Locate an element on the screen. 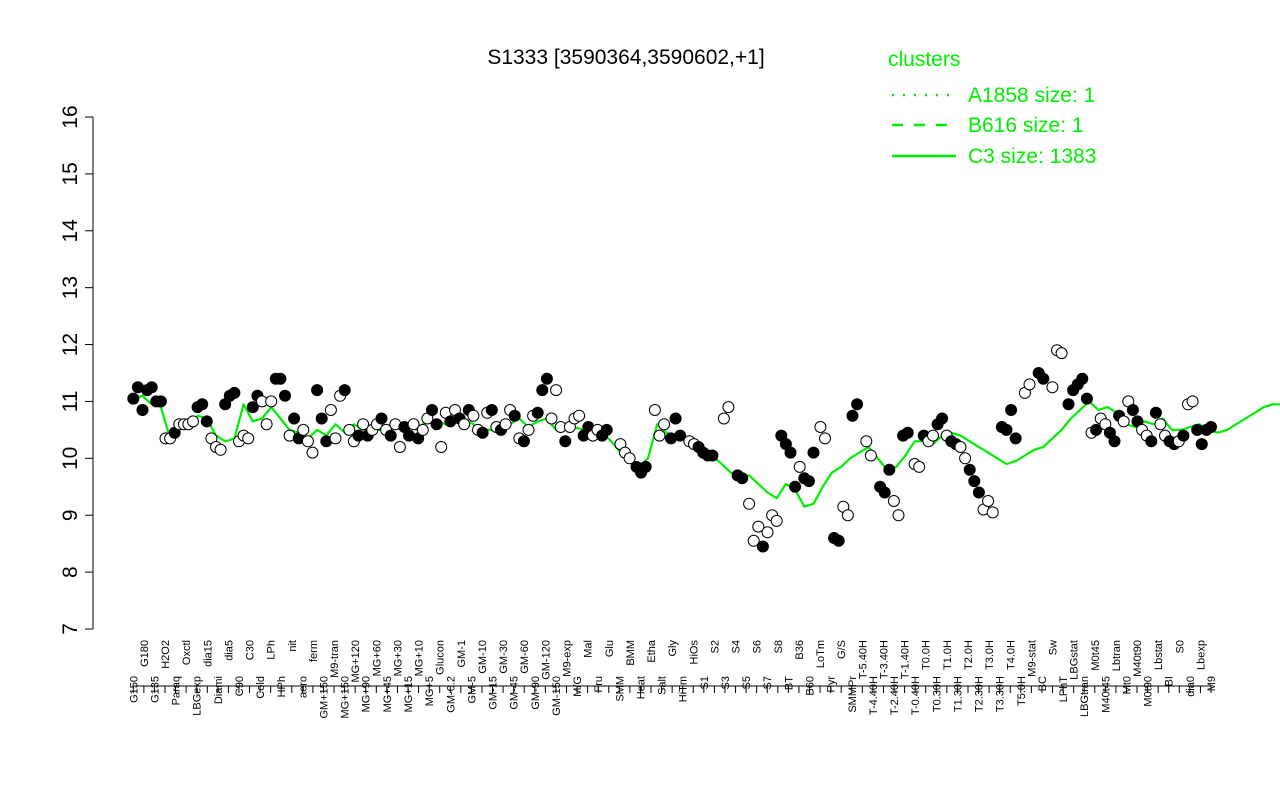  x-tick-label: Mal is located at coordinates (589, 649).